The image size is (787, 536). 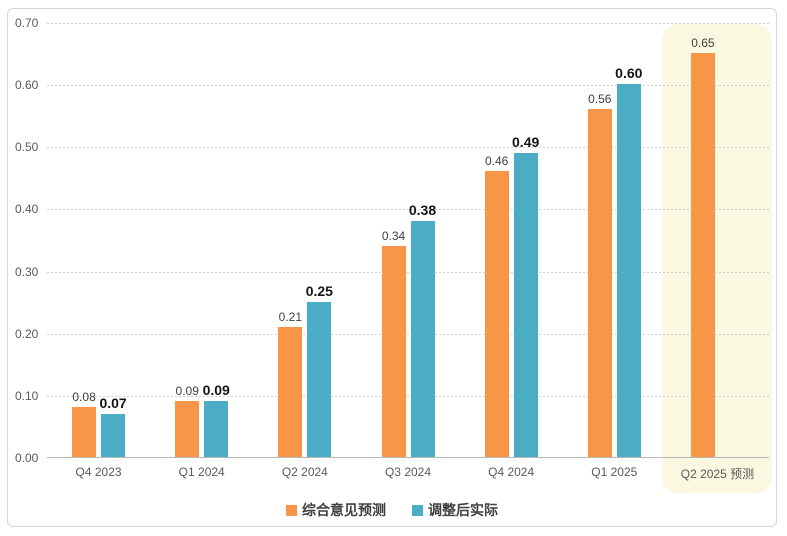 I want to click on value-label: 0.08, so click(x=84, y=397).